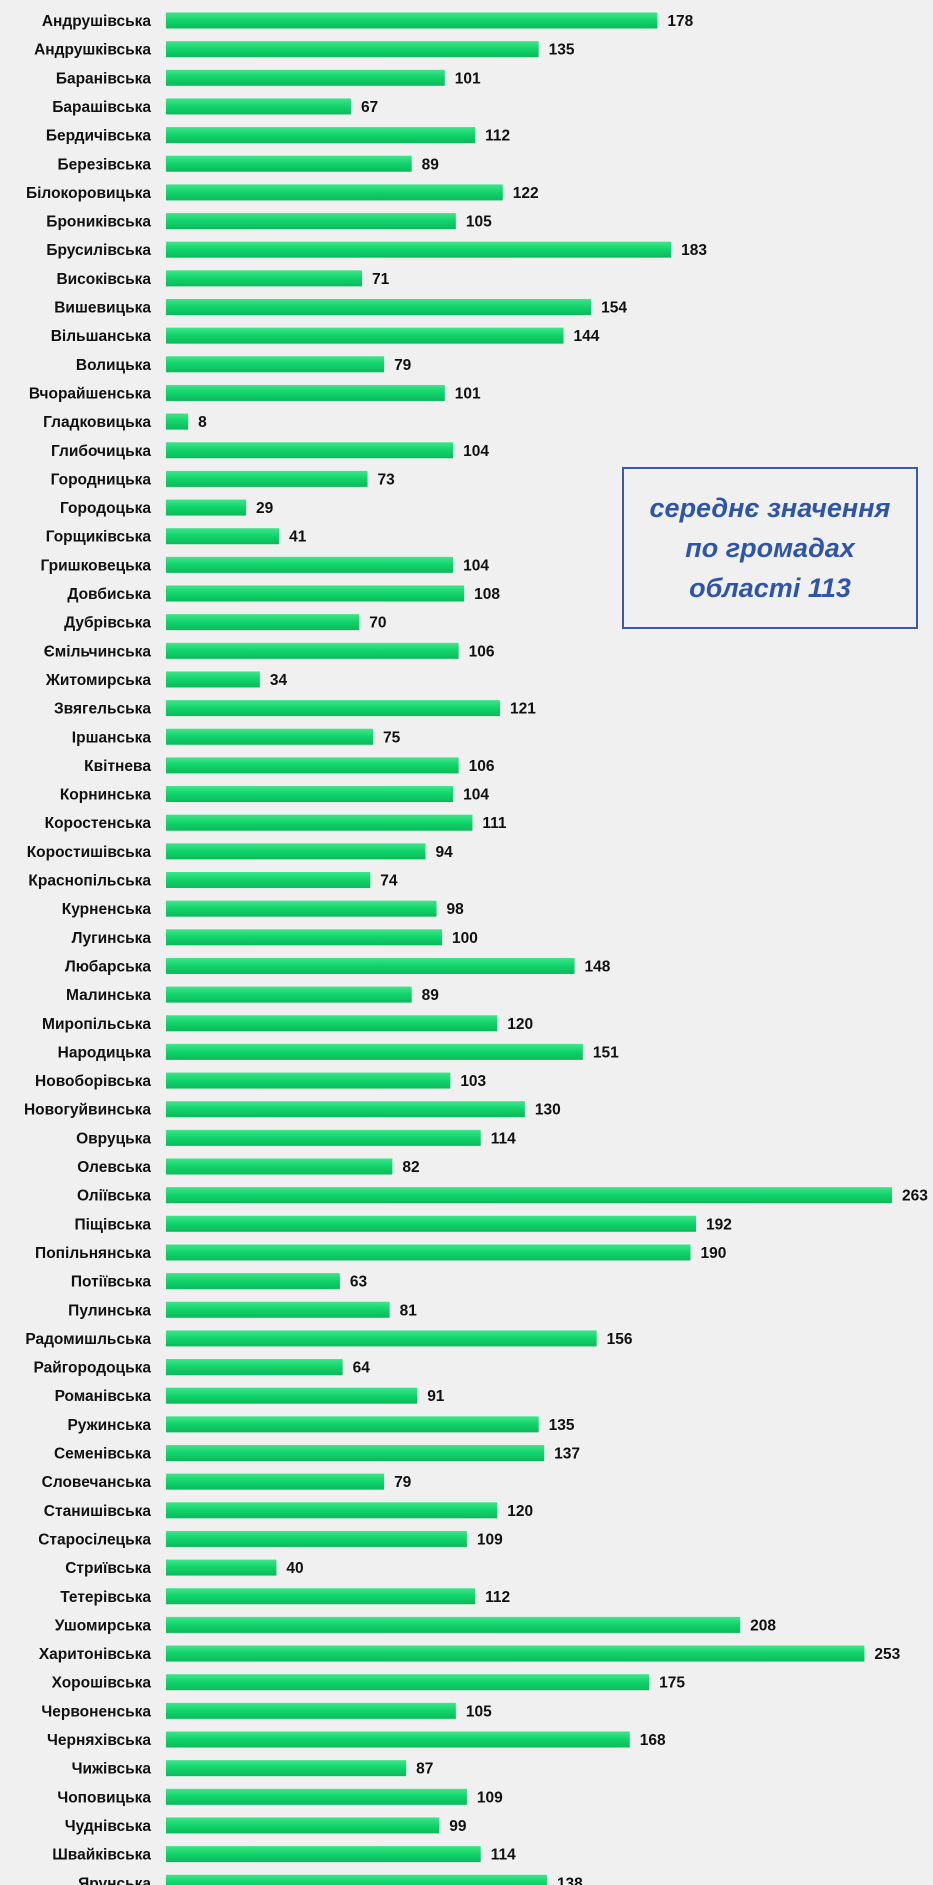  What do you see at coordinates (98, 1511) in the screenshot?
I see `category-label: Станишівська` at bounding box center [98, 1511].